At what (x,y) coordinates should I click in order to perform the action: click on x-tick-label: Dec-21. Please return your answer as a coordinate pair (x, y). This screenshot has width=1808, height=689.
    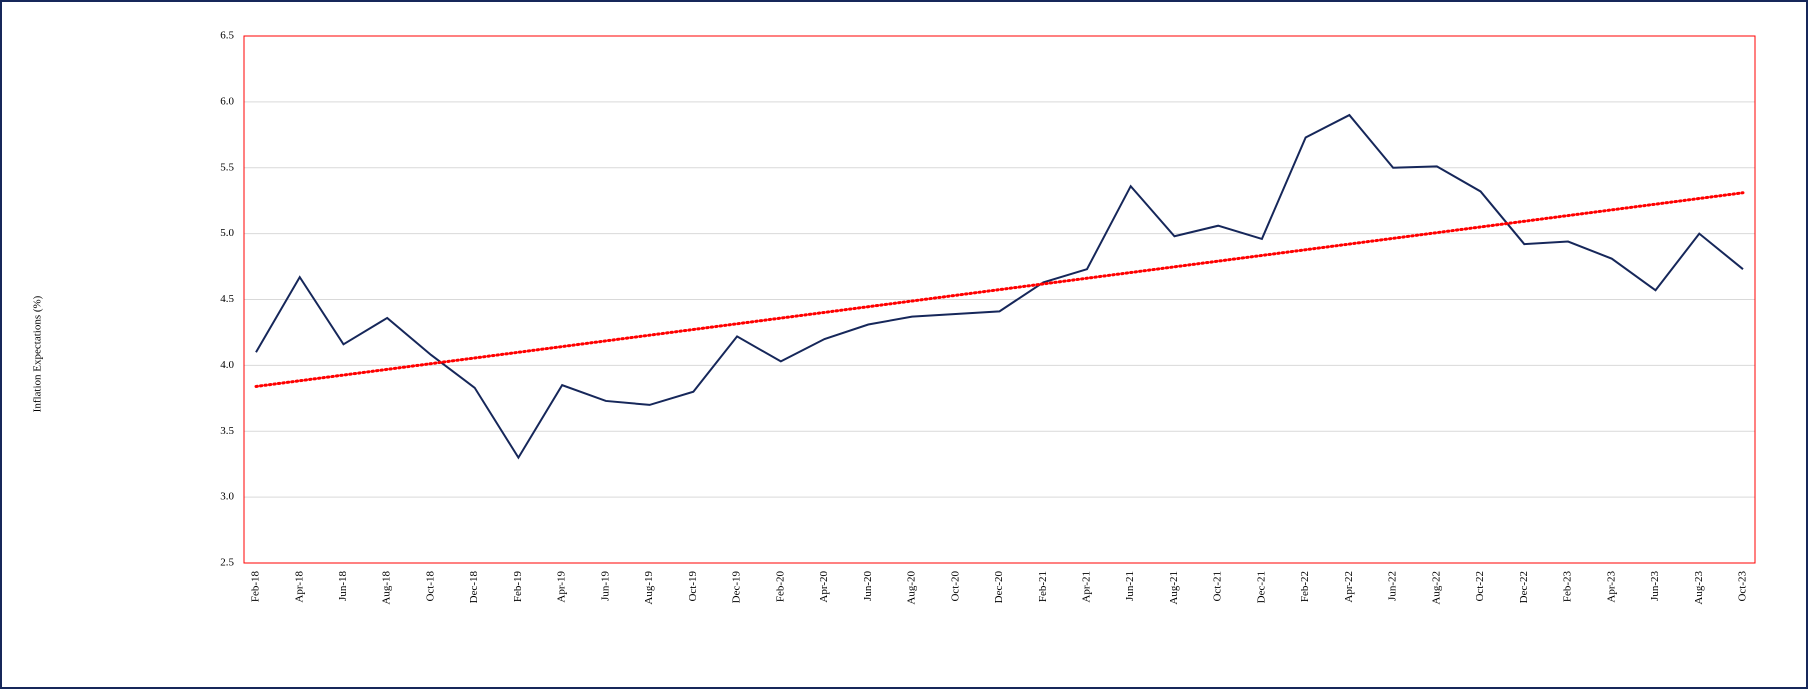
    Looking at the image, I should click on (1261, 587).